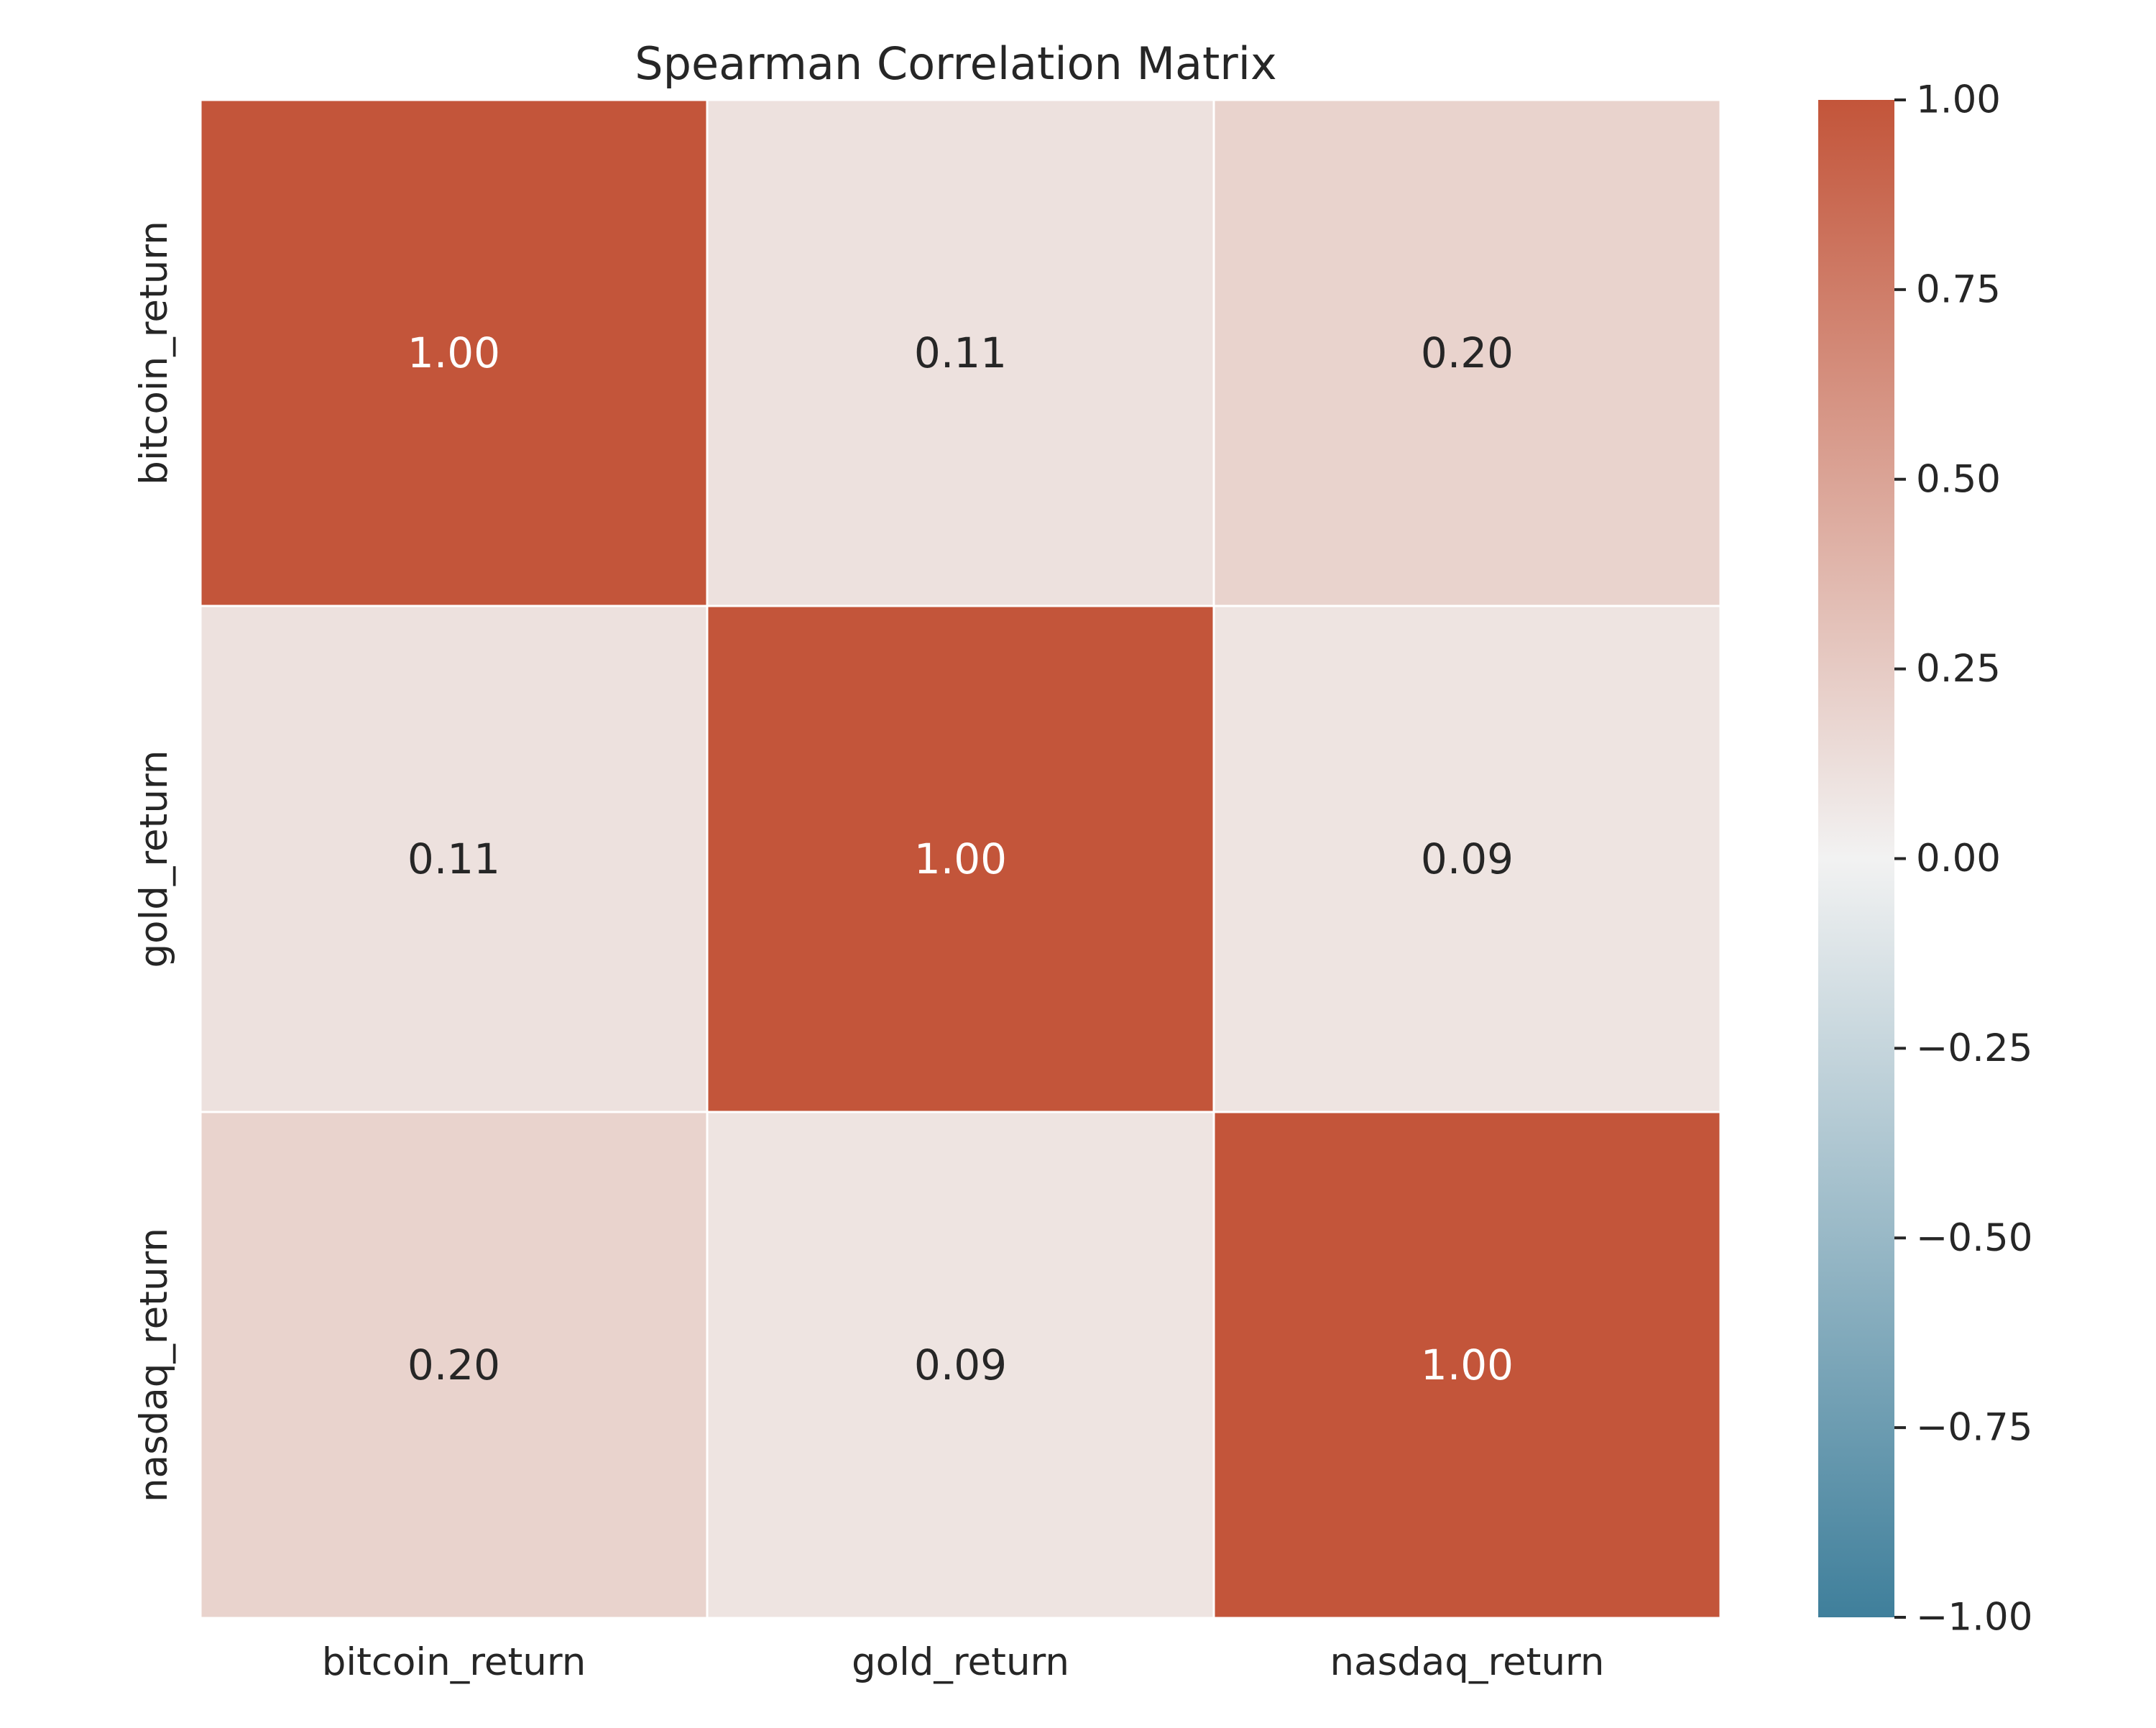  What do you see at coordinates (154, 859) in the screenshot?
I see `y-tick-label: gold_return` at bounding box center [154, 859].